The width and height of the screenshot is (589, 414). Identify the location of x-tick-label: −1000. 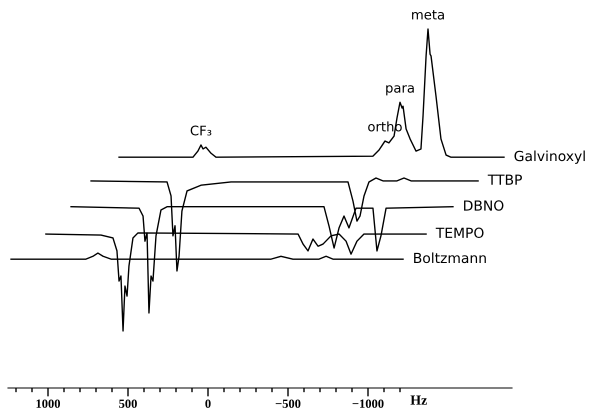
(368, 403).